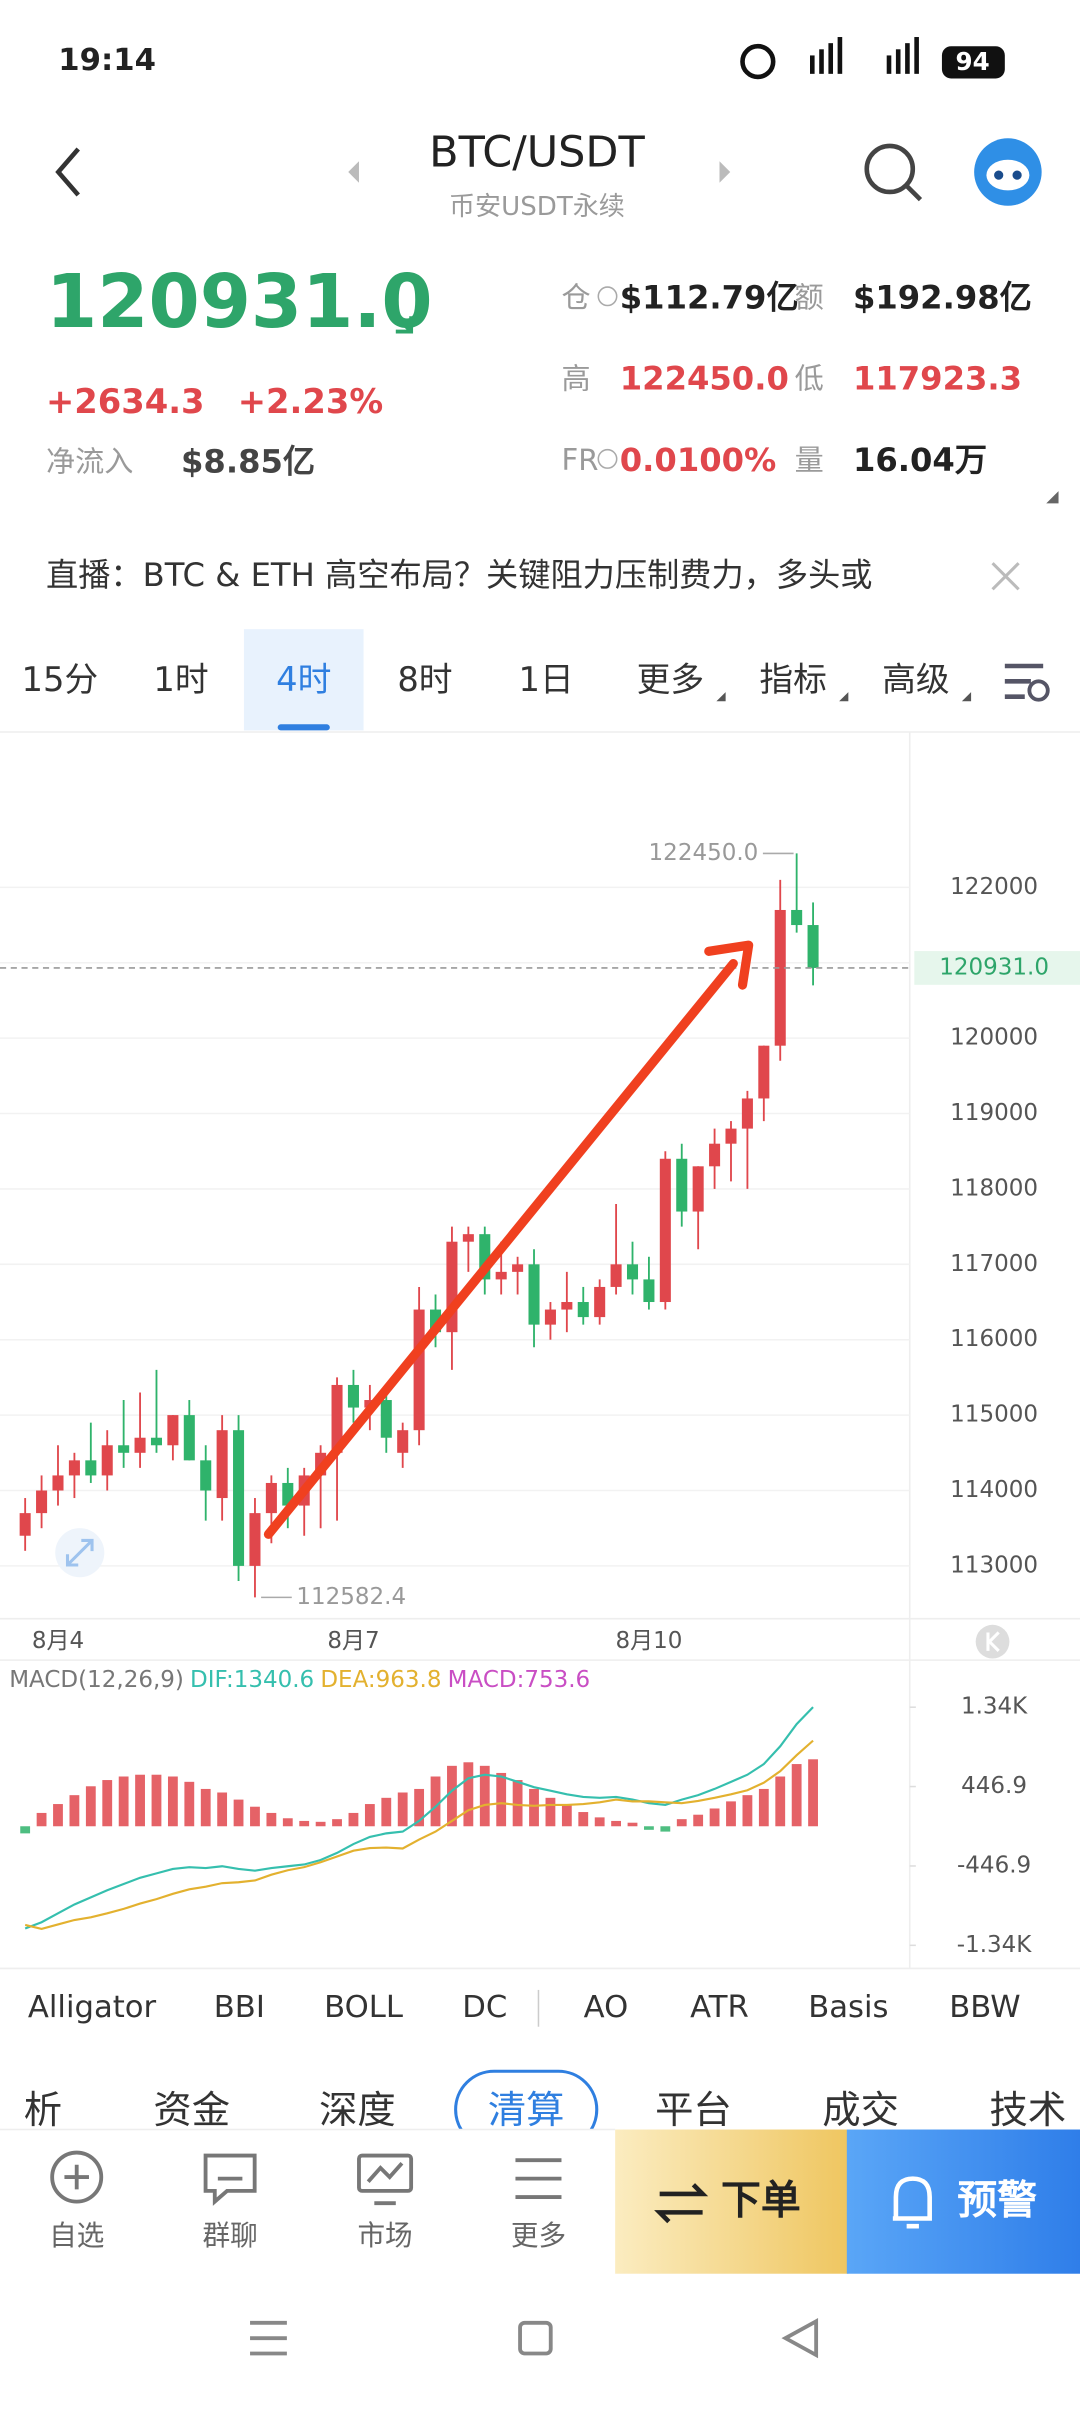  Describe the element at coordinates (1027, 2110) in the screenshot. I see `tab: 技术` at that location.